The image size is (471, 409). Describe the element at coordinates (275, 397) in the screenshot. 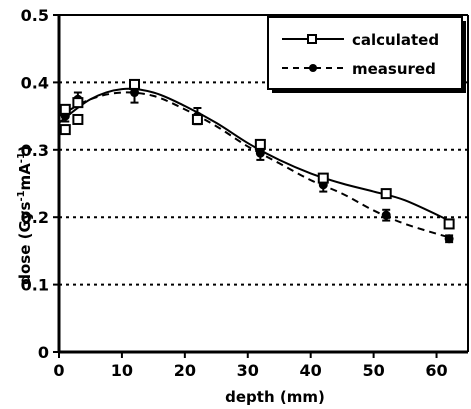

I see `x-axis-label: depth (mm)` at that location.